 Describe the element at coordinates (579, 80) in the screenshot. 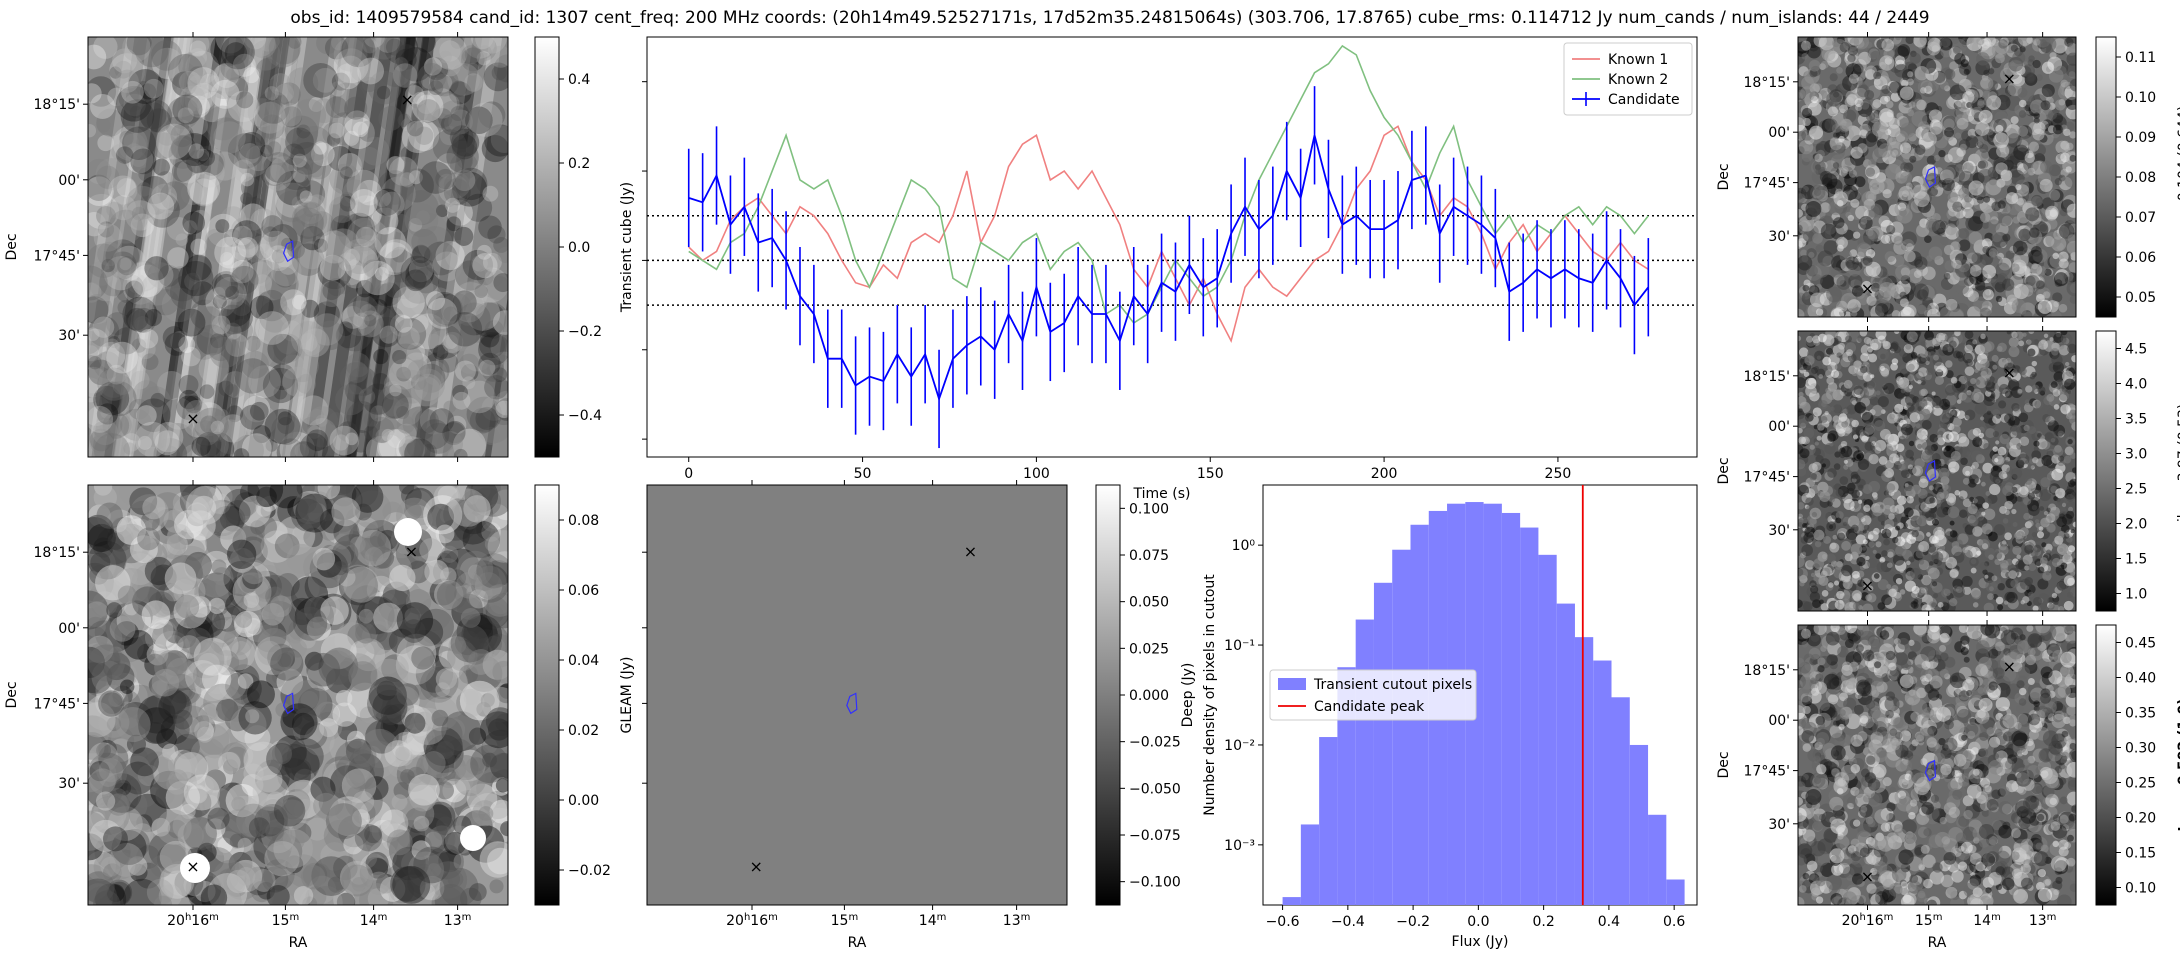

I see `colorbar-tick-label: 0.4` at that location.